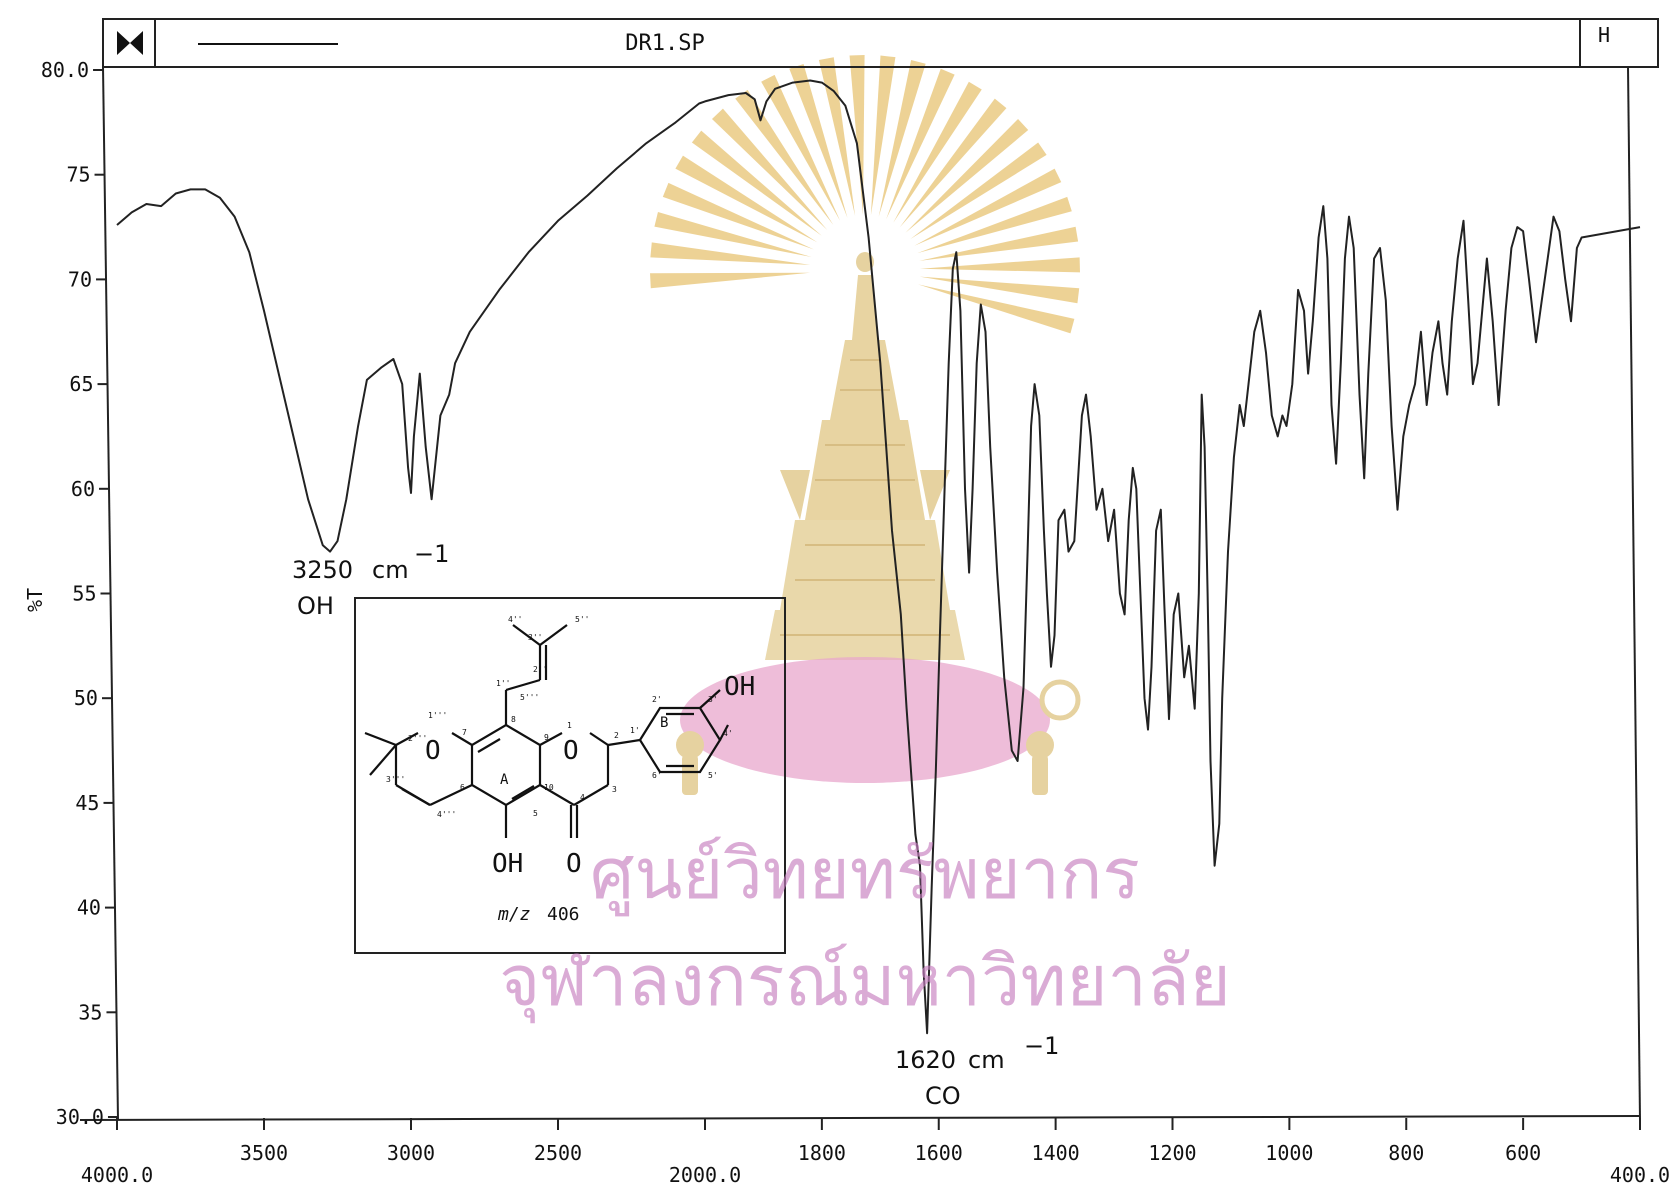 The width and height of the screenshot is (1672, 1198). Describe the element at coordinates (462, 787) in the screenshot. I see `atom-number: 6` at that location.